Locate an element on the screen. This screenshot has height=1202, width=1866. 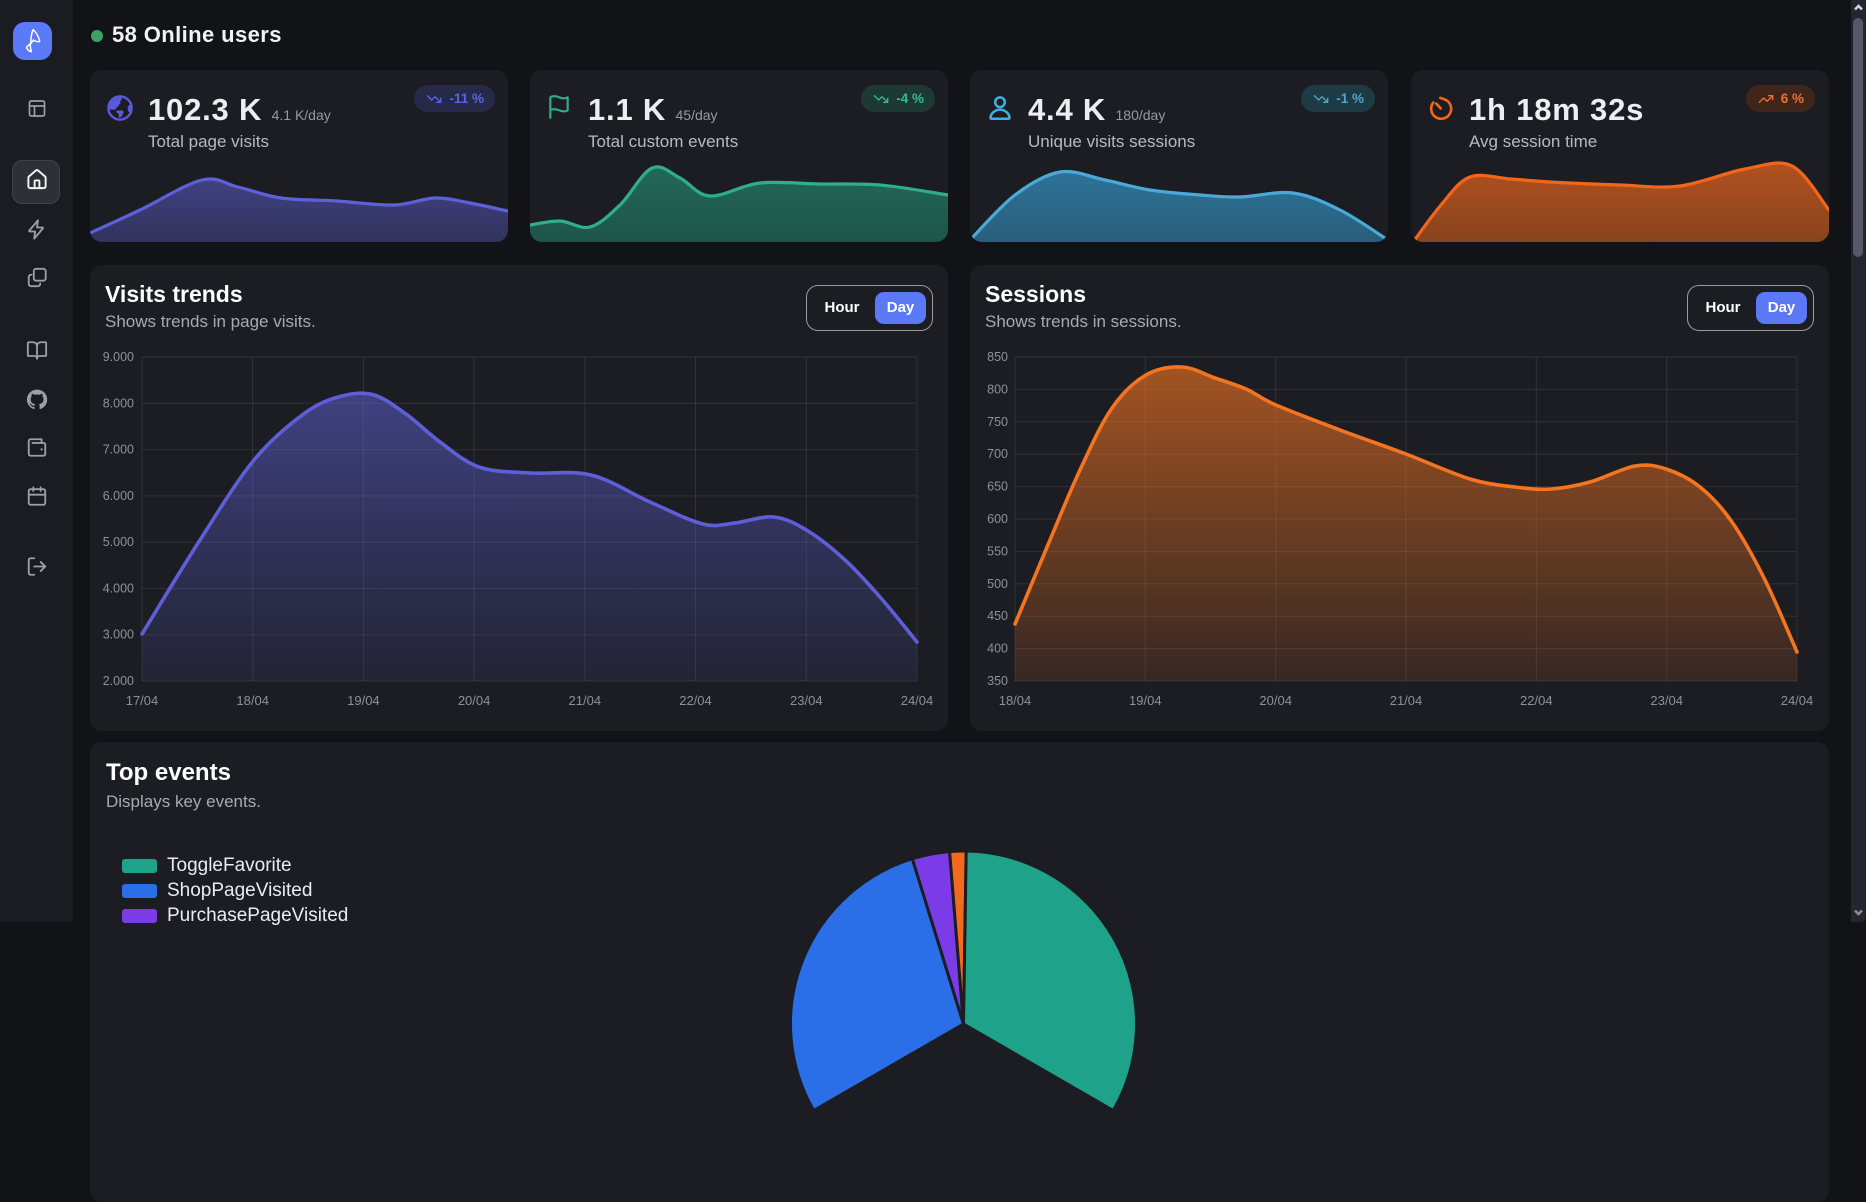
svg-text: 650 is located at coordinates (997, 487).